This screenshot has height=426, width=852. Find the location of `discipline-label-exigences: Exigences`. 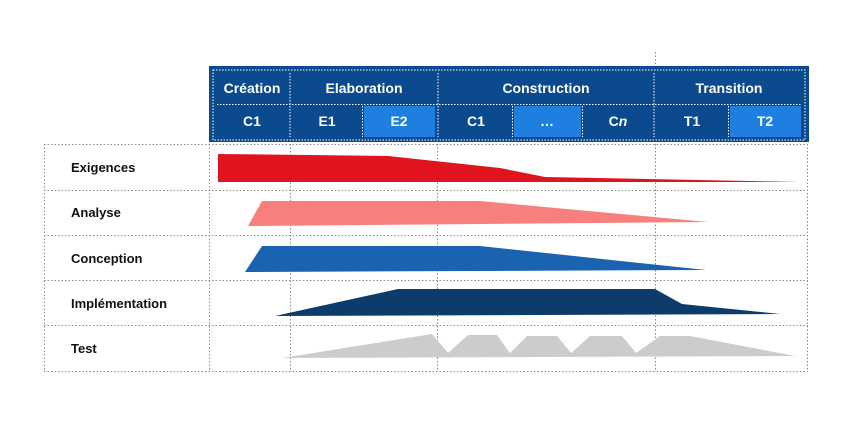

discipline-label-exigences: Exigences is located at coordinates (103, 167).